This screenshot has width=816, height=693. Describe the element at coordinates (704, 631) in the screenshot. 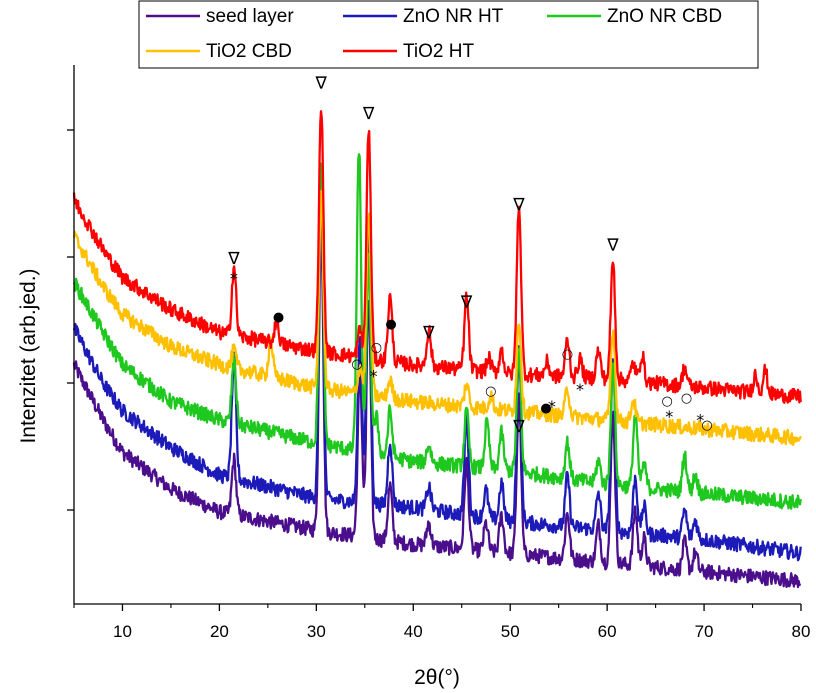

I see `x-tick-label: 70` at that location.